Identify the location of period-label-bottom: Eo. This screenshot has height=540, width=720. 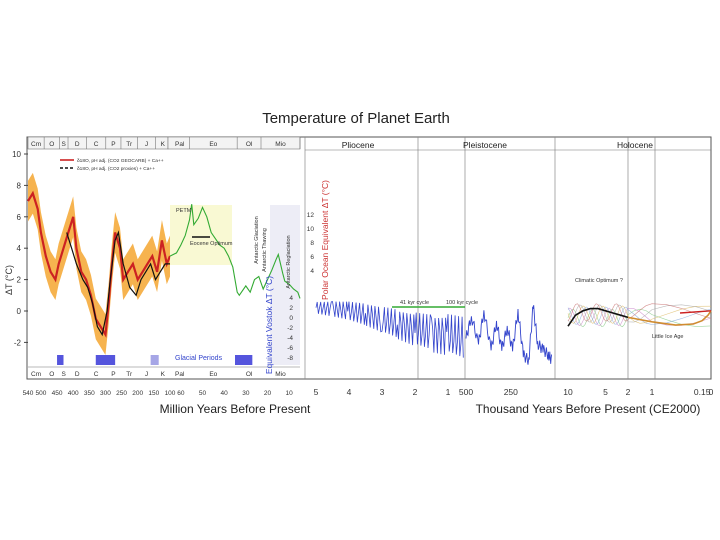
(213, 374).